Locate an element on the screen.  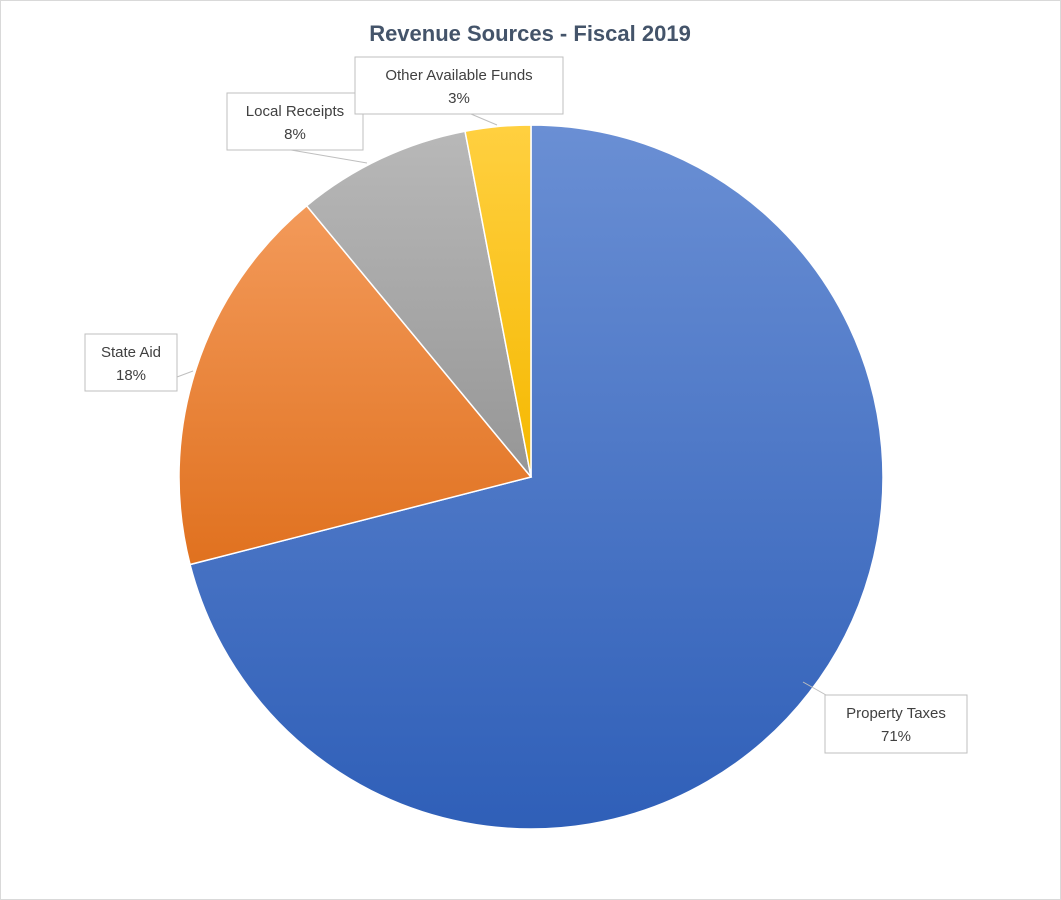
pie-slice-state-aid is located at coordinates (355, 385).